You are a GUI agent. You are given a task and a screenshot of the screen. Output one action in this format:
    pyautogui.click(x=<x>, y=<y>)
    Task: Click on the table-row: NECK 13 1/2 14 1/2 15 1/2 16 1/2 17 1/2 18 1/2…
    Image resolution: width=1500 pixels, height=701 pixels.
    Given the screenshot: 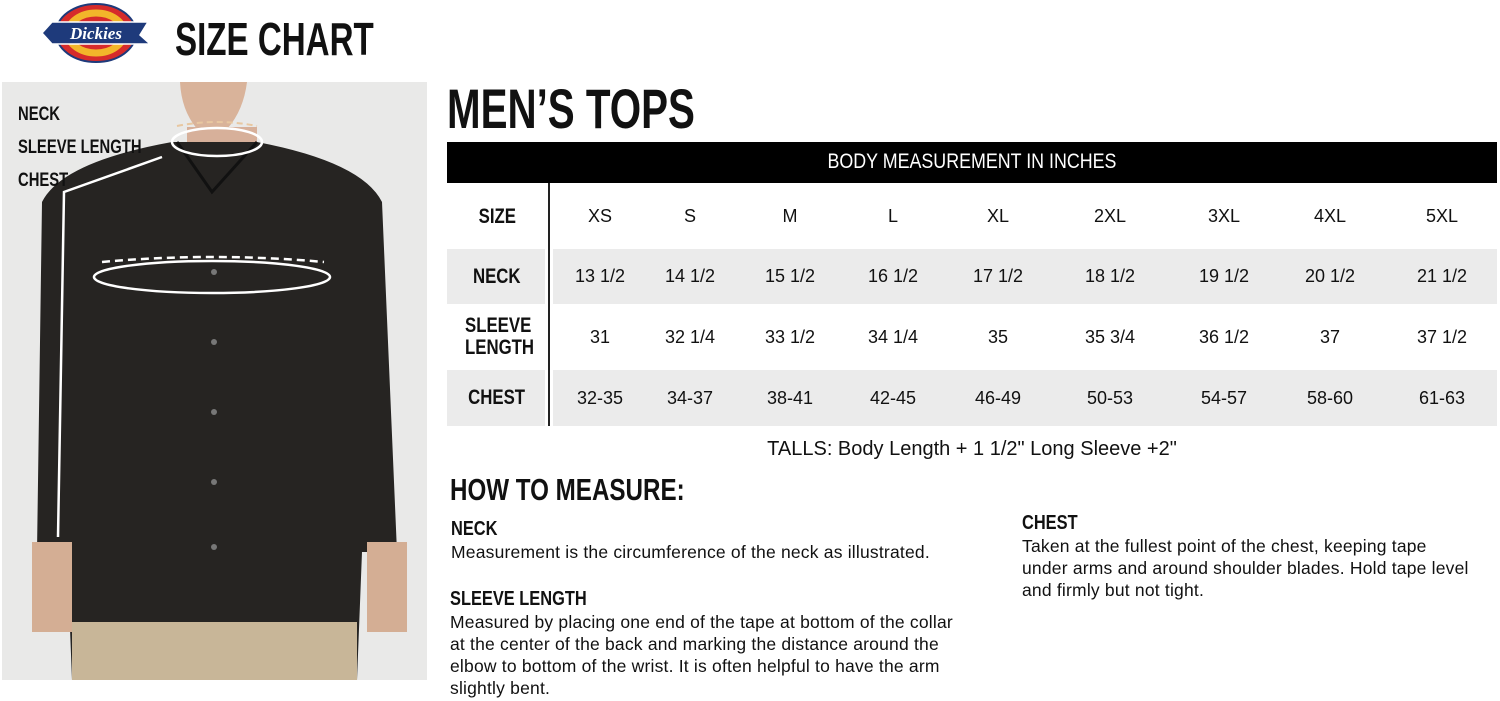 What is the action you would take?
    pyautogui.click(x=972, y=276)
    